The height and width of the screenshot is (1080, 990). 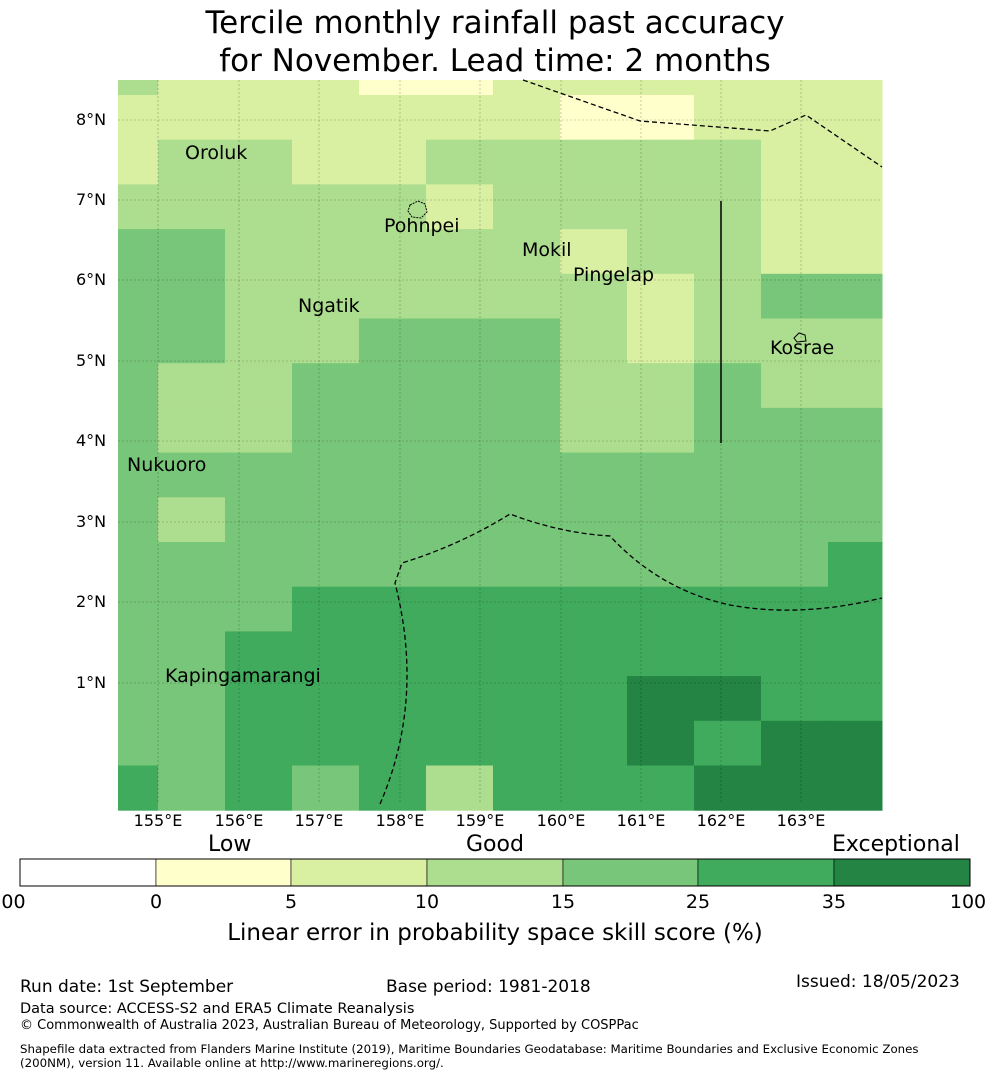 I want to click on colorbar-tick-35: 35, so click(x=834, y=902).